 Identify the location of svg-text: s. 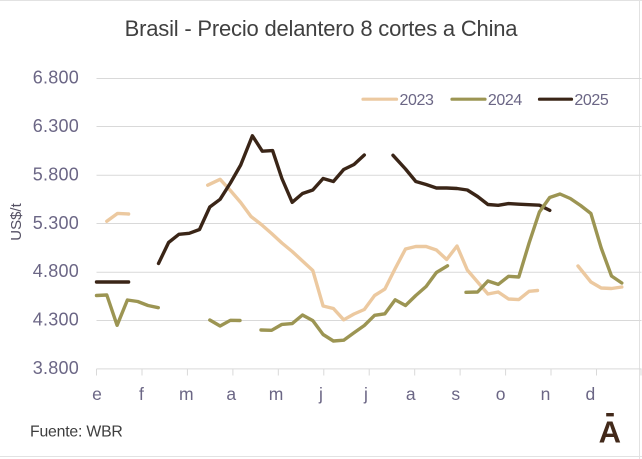
(455, 394).